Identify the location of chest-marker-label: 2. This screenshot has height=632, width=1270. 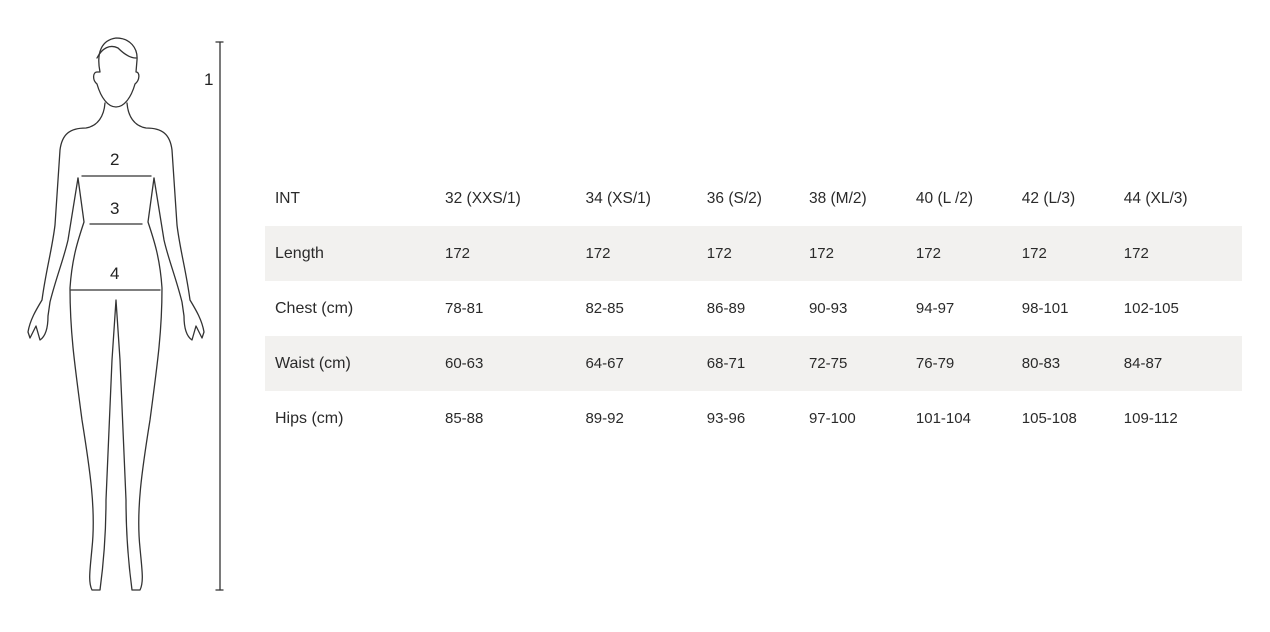
(115, 159).